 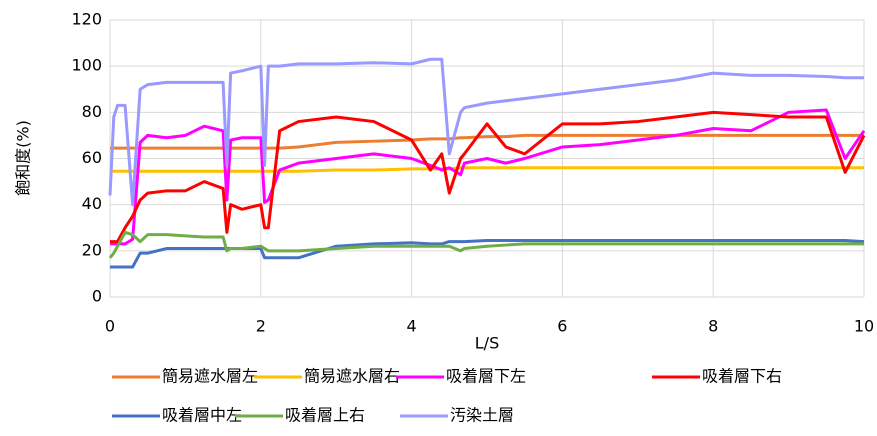 What do you see at coordinates (487, 343) in the screenshot?
I see `x-axis-label: L/S` at bounding box center [487, 343].